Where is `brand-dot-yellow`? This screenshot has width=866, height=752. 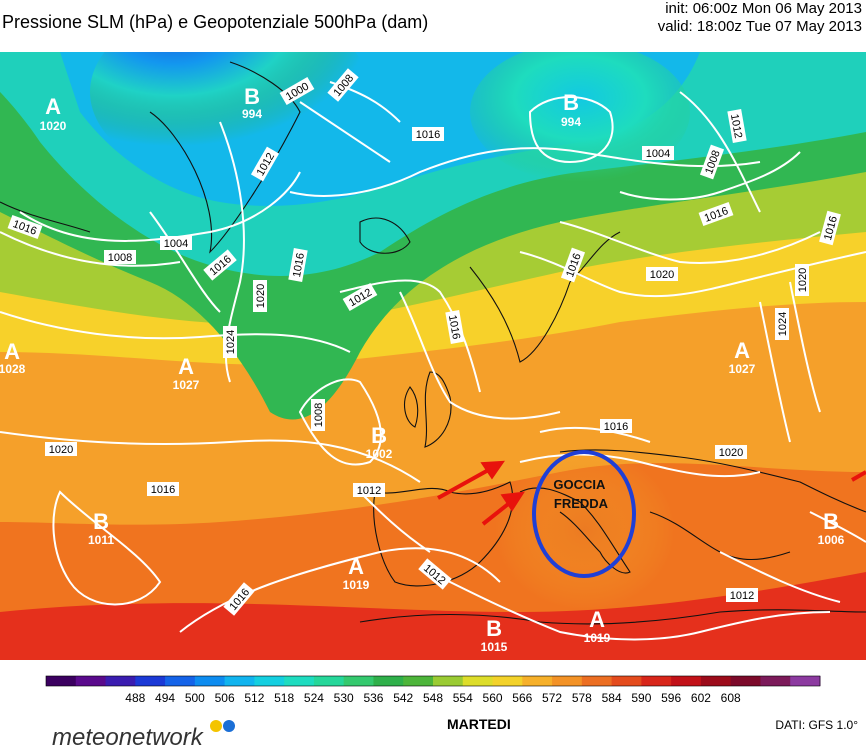 brand-dot-yellow is located at coordinates (216, 726).